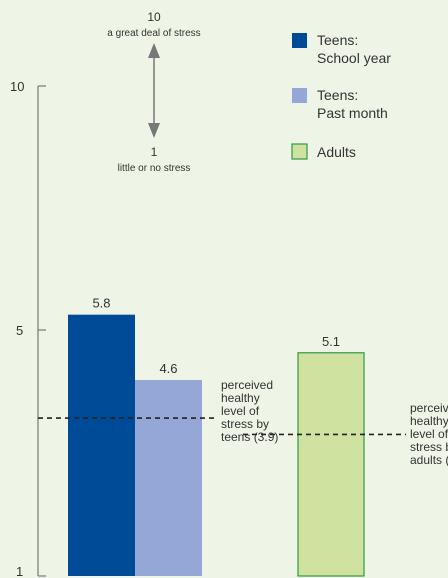 The height and width of the screenshot is (578, 448). I want to click on bar-teens-school-year, so click(101, 445).